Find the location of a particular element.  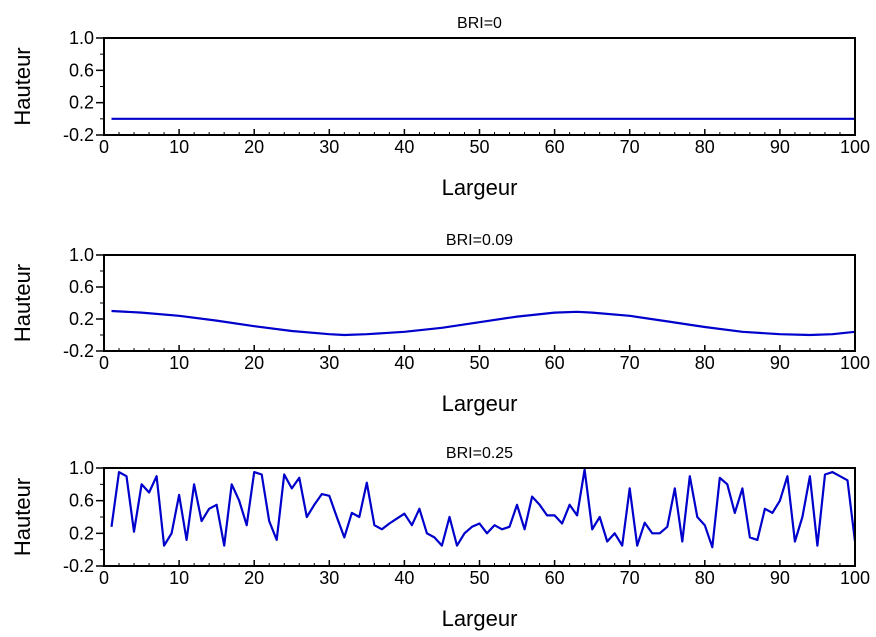

chart-title: BRI=0.09 is located at coordinates (479, 240).